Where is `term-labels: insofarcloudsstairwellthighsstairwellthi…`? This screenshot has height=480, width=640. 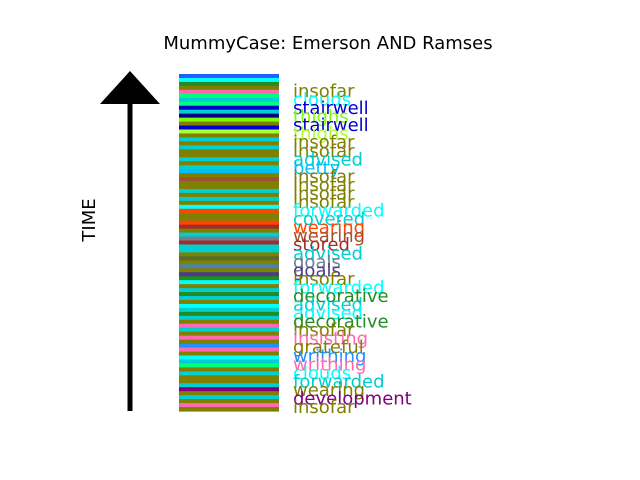
term-labels: insofarcloudsstairwellthighsstairwellthi… is located at coordinates (352, 249).